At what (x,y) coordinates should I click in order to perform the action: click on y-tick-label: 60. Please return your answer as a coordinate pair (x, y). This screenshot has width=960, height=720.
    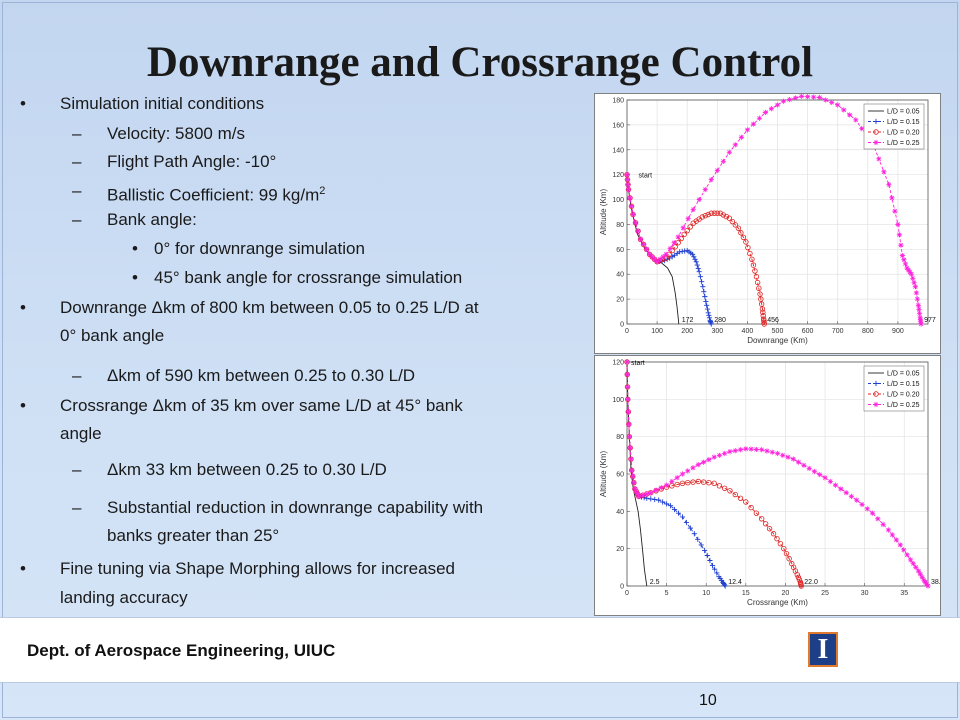
    Looking at the image, I should click on (620, 250).